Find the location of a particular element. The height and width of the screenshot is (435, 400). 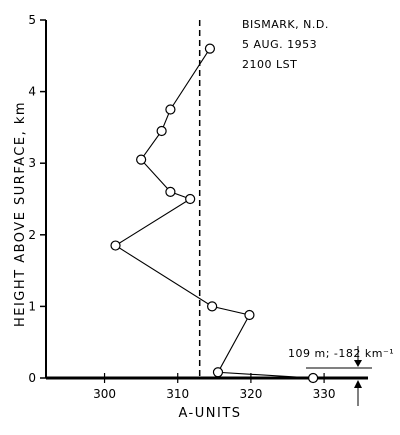

y-axis-label: HEIGHT ABOVE SURFACE, km is located at coordinates (20, 214).